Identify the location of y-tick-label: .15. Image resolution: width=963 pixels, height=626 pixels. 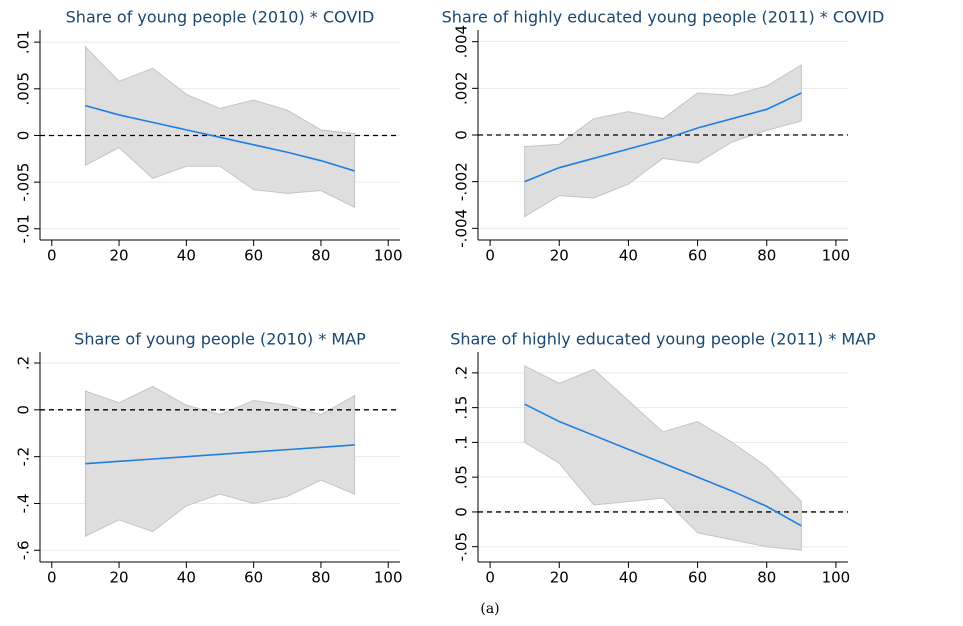
(462, 408).